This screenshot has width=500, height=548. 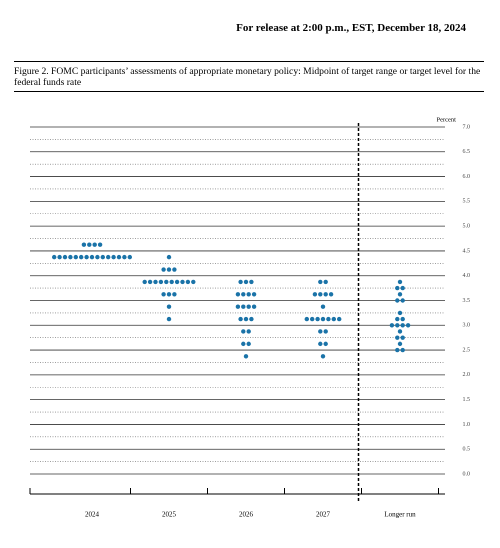 What do you see at coordinates (467, 425) in the screenshot?
I see `y-tick-label: 1.0` at bounding box center [467, 425].